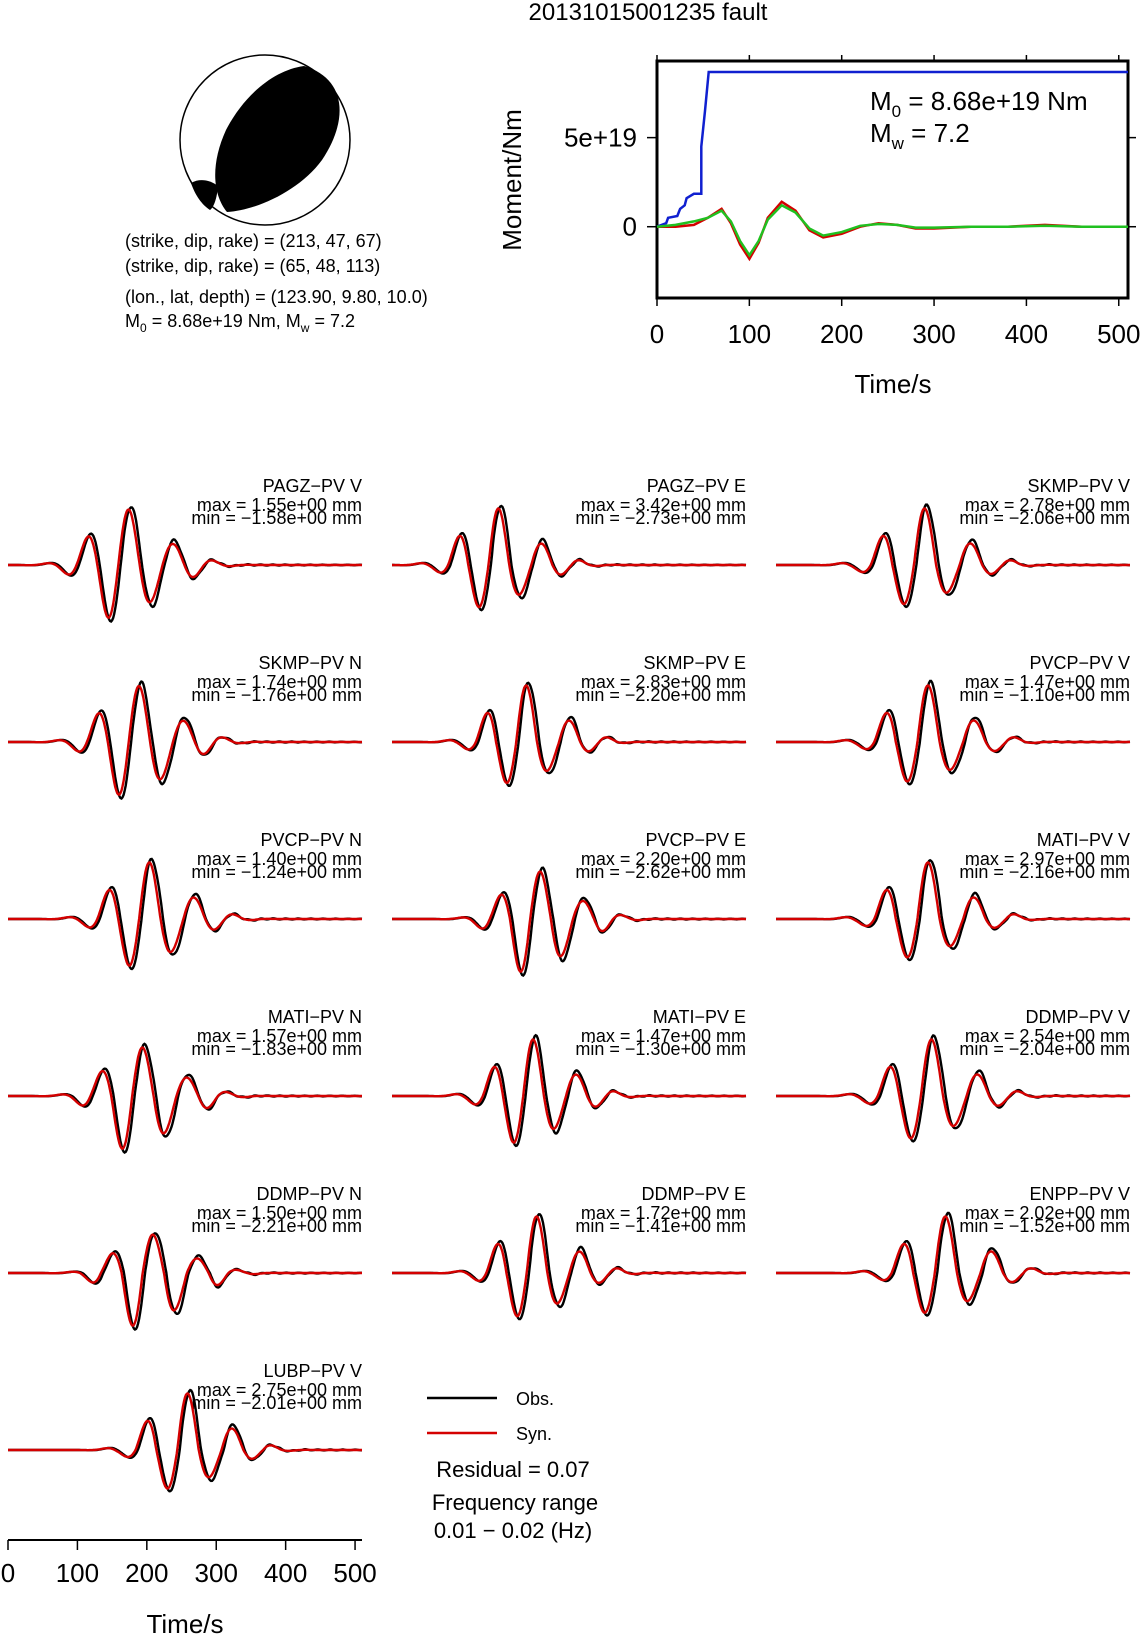  Describe the element at coordinates (276, 872) in the screenshot. I see `station-min: min = −1.24e+00 mm` at that location.